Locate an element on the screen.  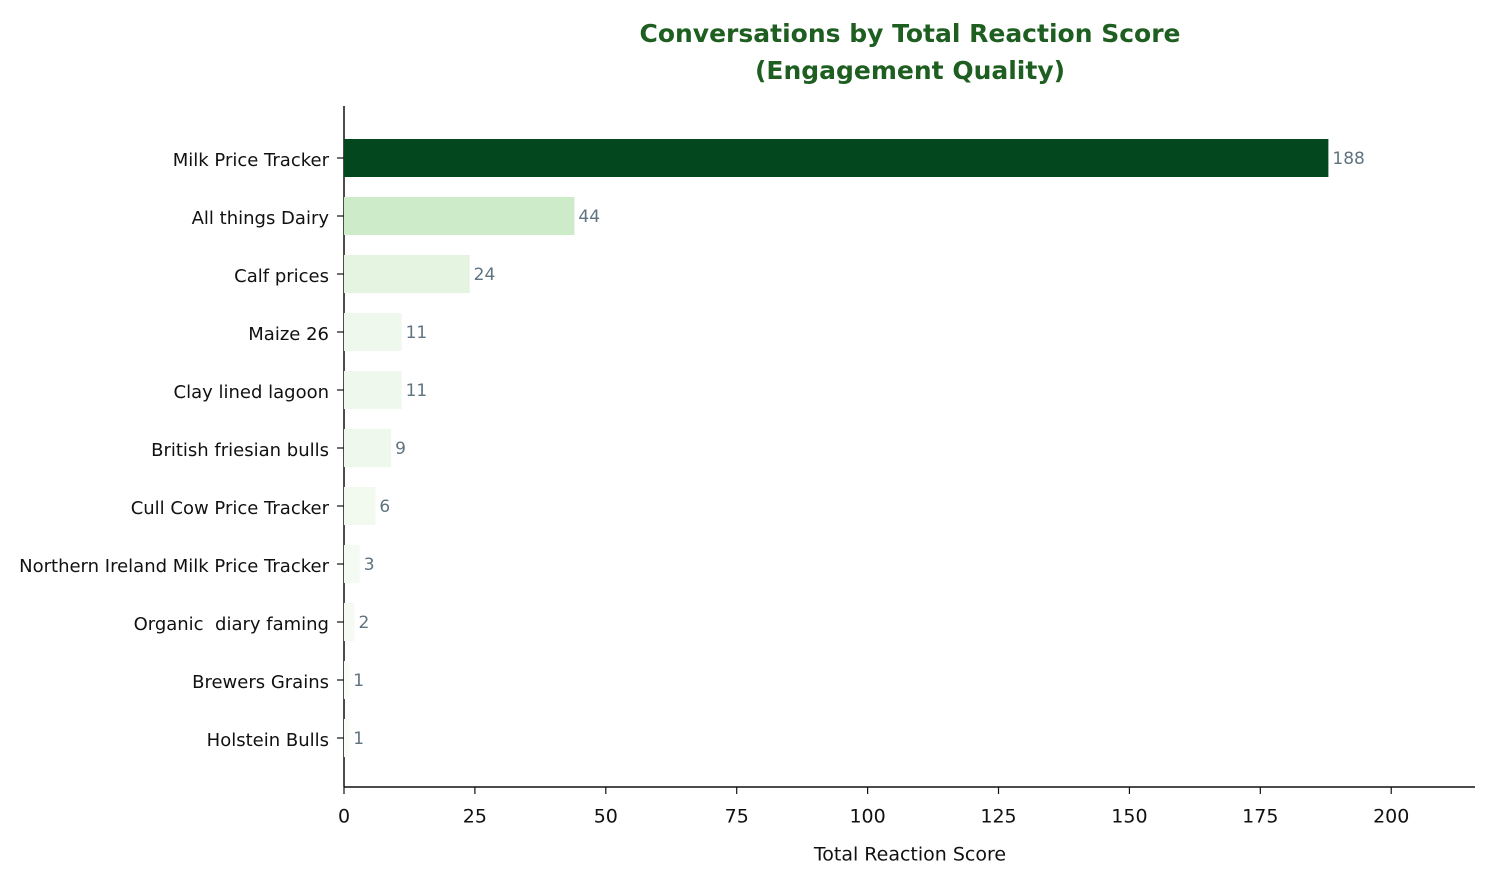
x-tick-label: 100 is located at coordinates (867, 817).